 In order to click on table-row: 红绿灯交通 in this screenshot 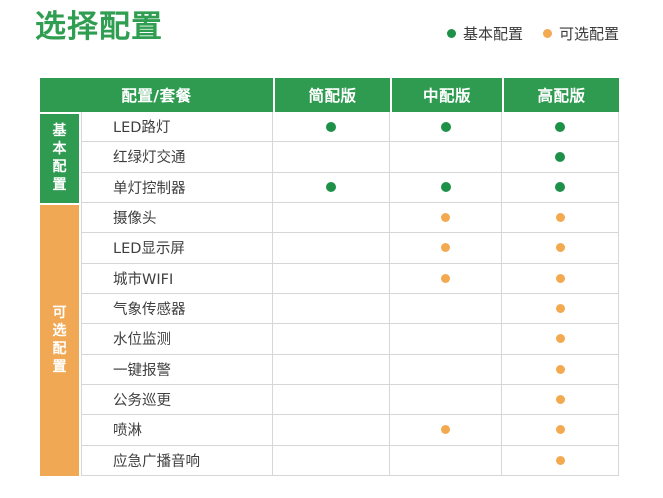, I will do `click(350, 157)`.